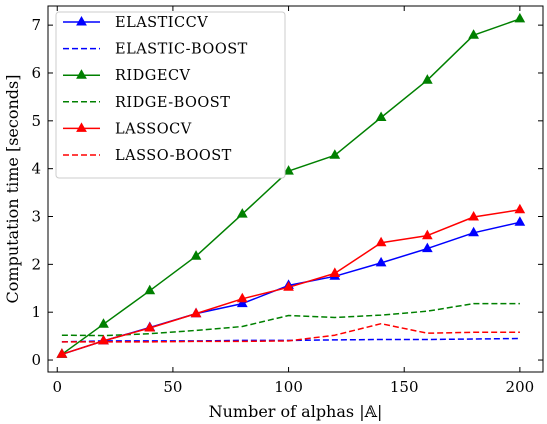 This screenshot has height=424, width=547. I want to click on series-ridge-boost, so click(291, 320).